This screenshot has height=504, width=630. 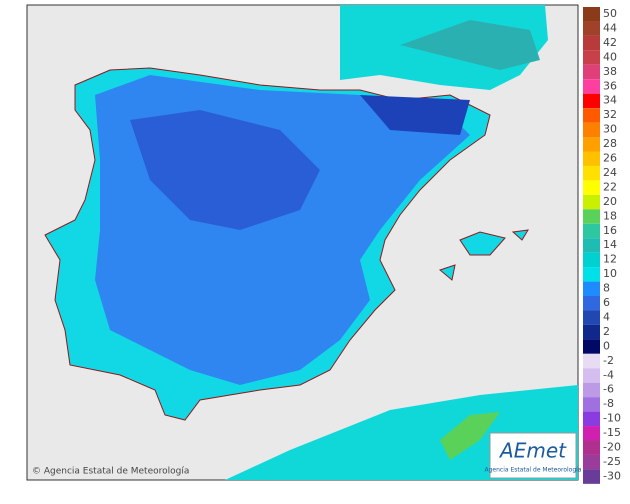 I want to click on legend-label: 50, so click(x=610, y=13).